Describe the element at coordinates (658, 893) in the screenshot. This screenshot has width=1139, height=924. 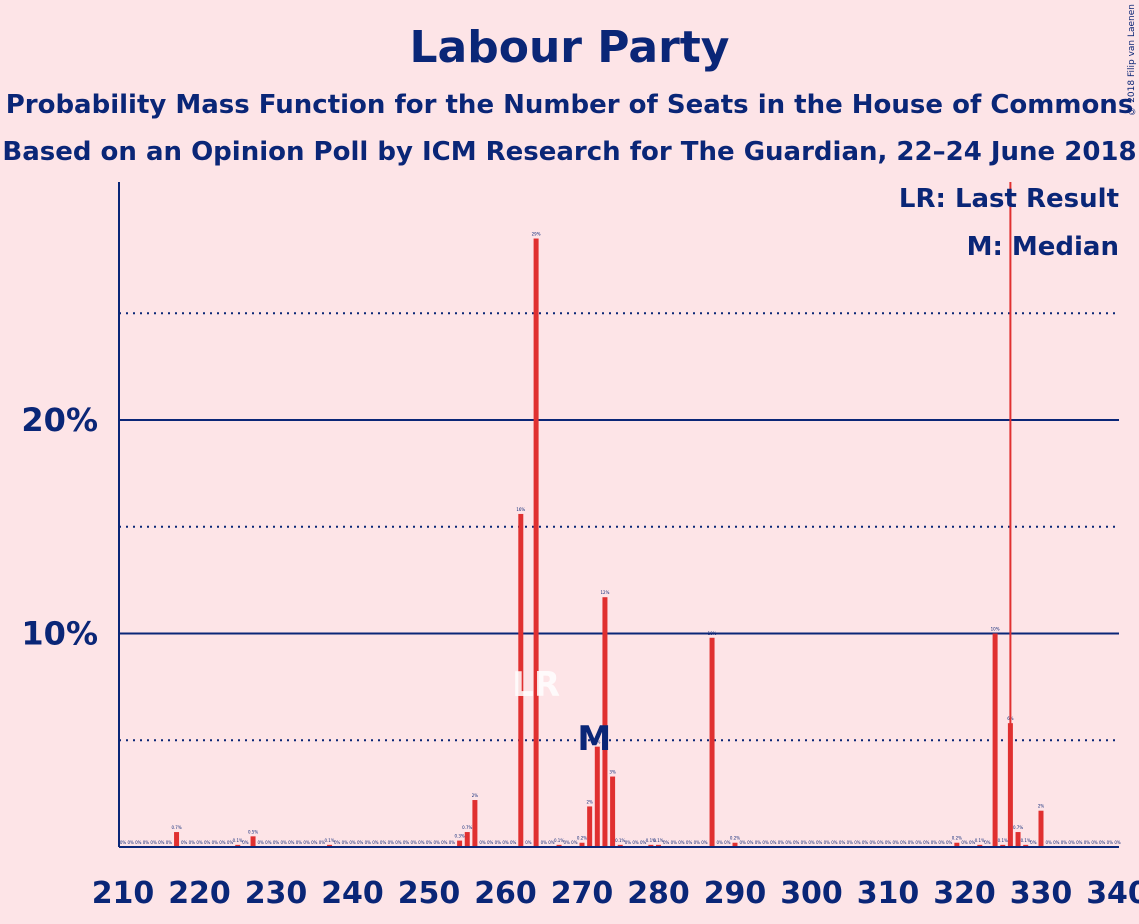
I see `x-tick-label: 280` at that location.